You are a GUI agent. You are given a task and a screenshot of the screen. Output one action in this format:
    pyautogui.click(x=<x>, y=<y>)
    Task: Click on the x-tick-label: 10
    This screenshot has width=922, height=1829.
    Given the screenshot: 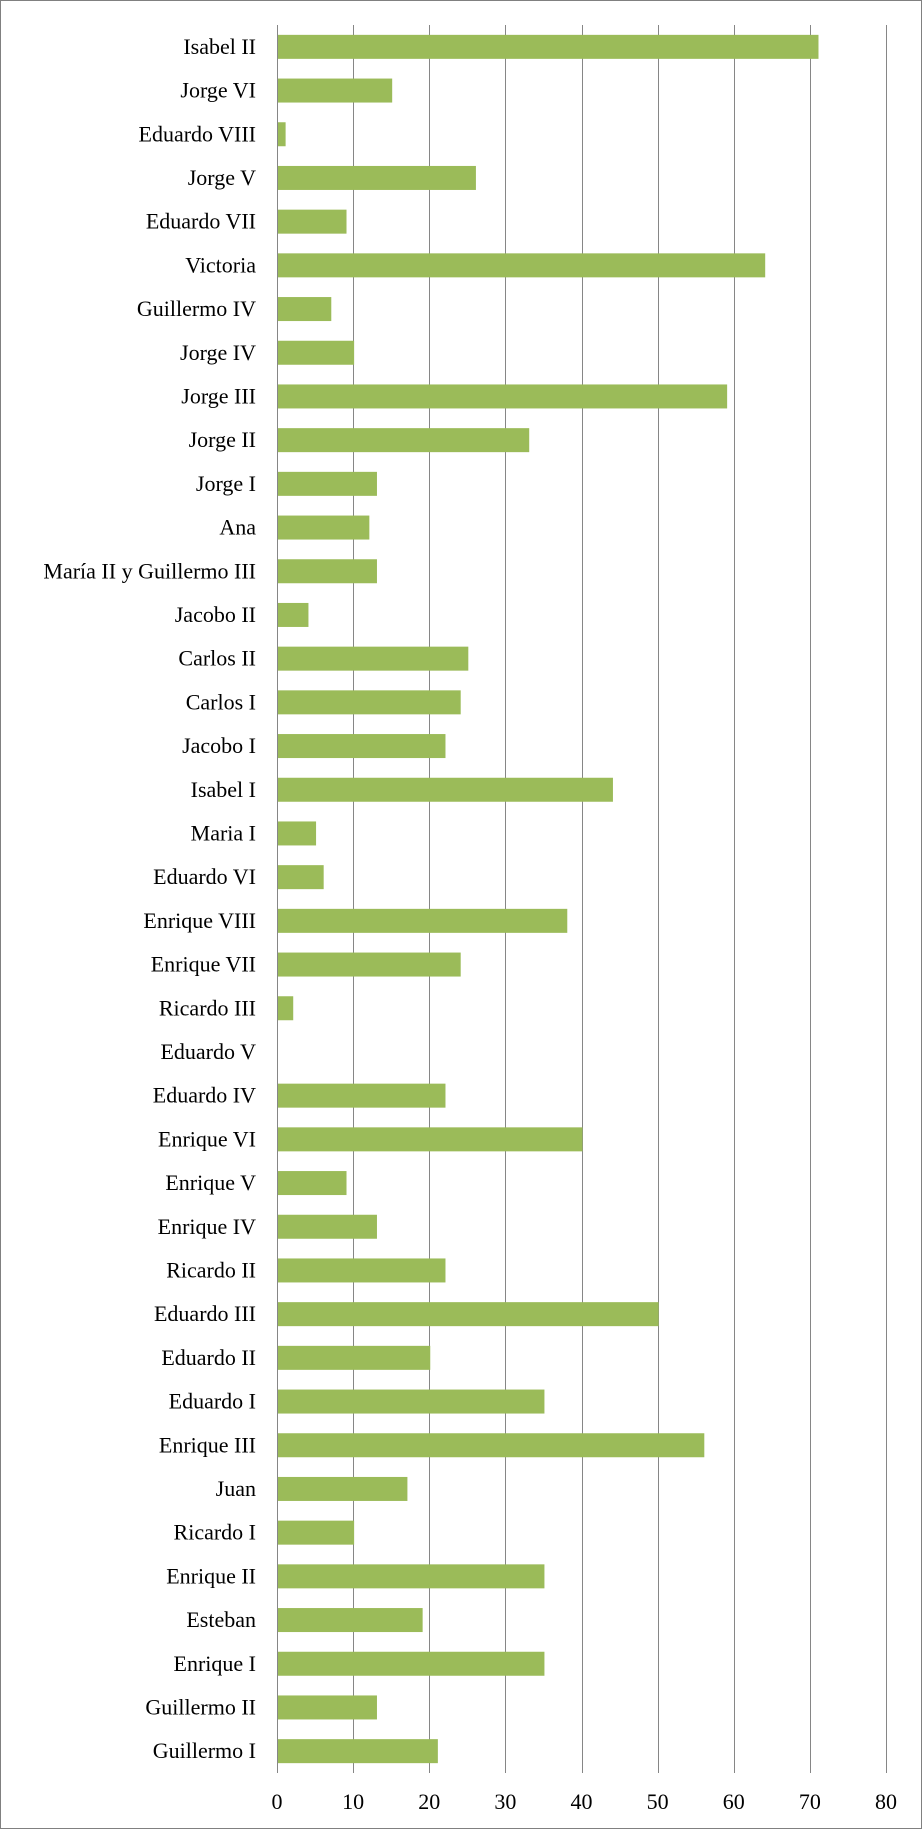 What is the action you would take?
    pyautogui.click(x=353, y=1801)
    